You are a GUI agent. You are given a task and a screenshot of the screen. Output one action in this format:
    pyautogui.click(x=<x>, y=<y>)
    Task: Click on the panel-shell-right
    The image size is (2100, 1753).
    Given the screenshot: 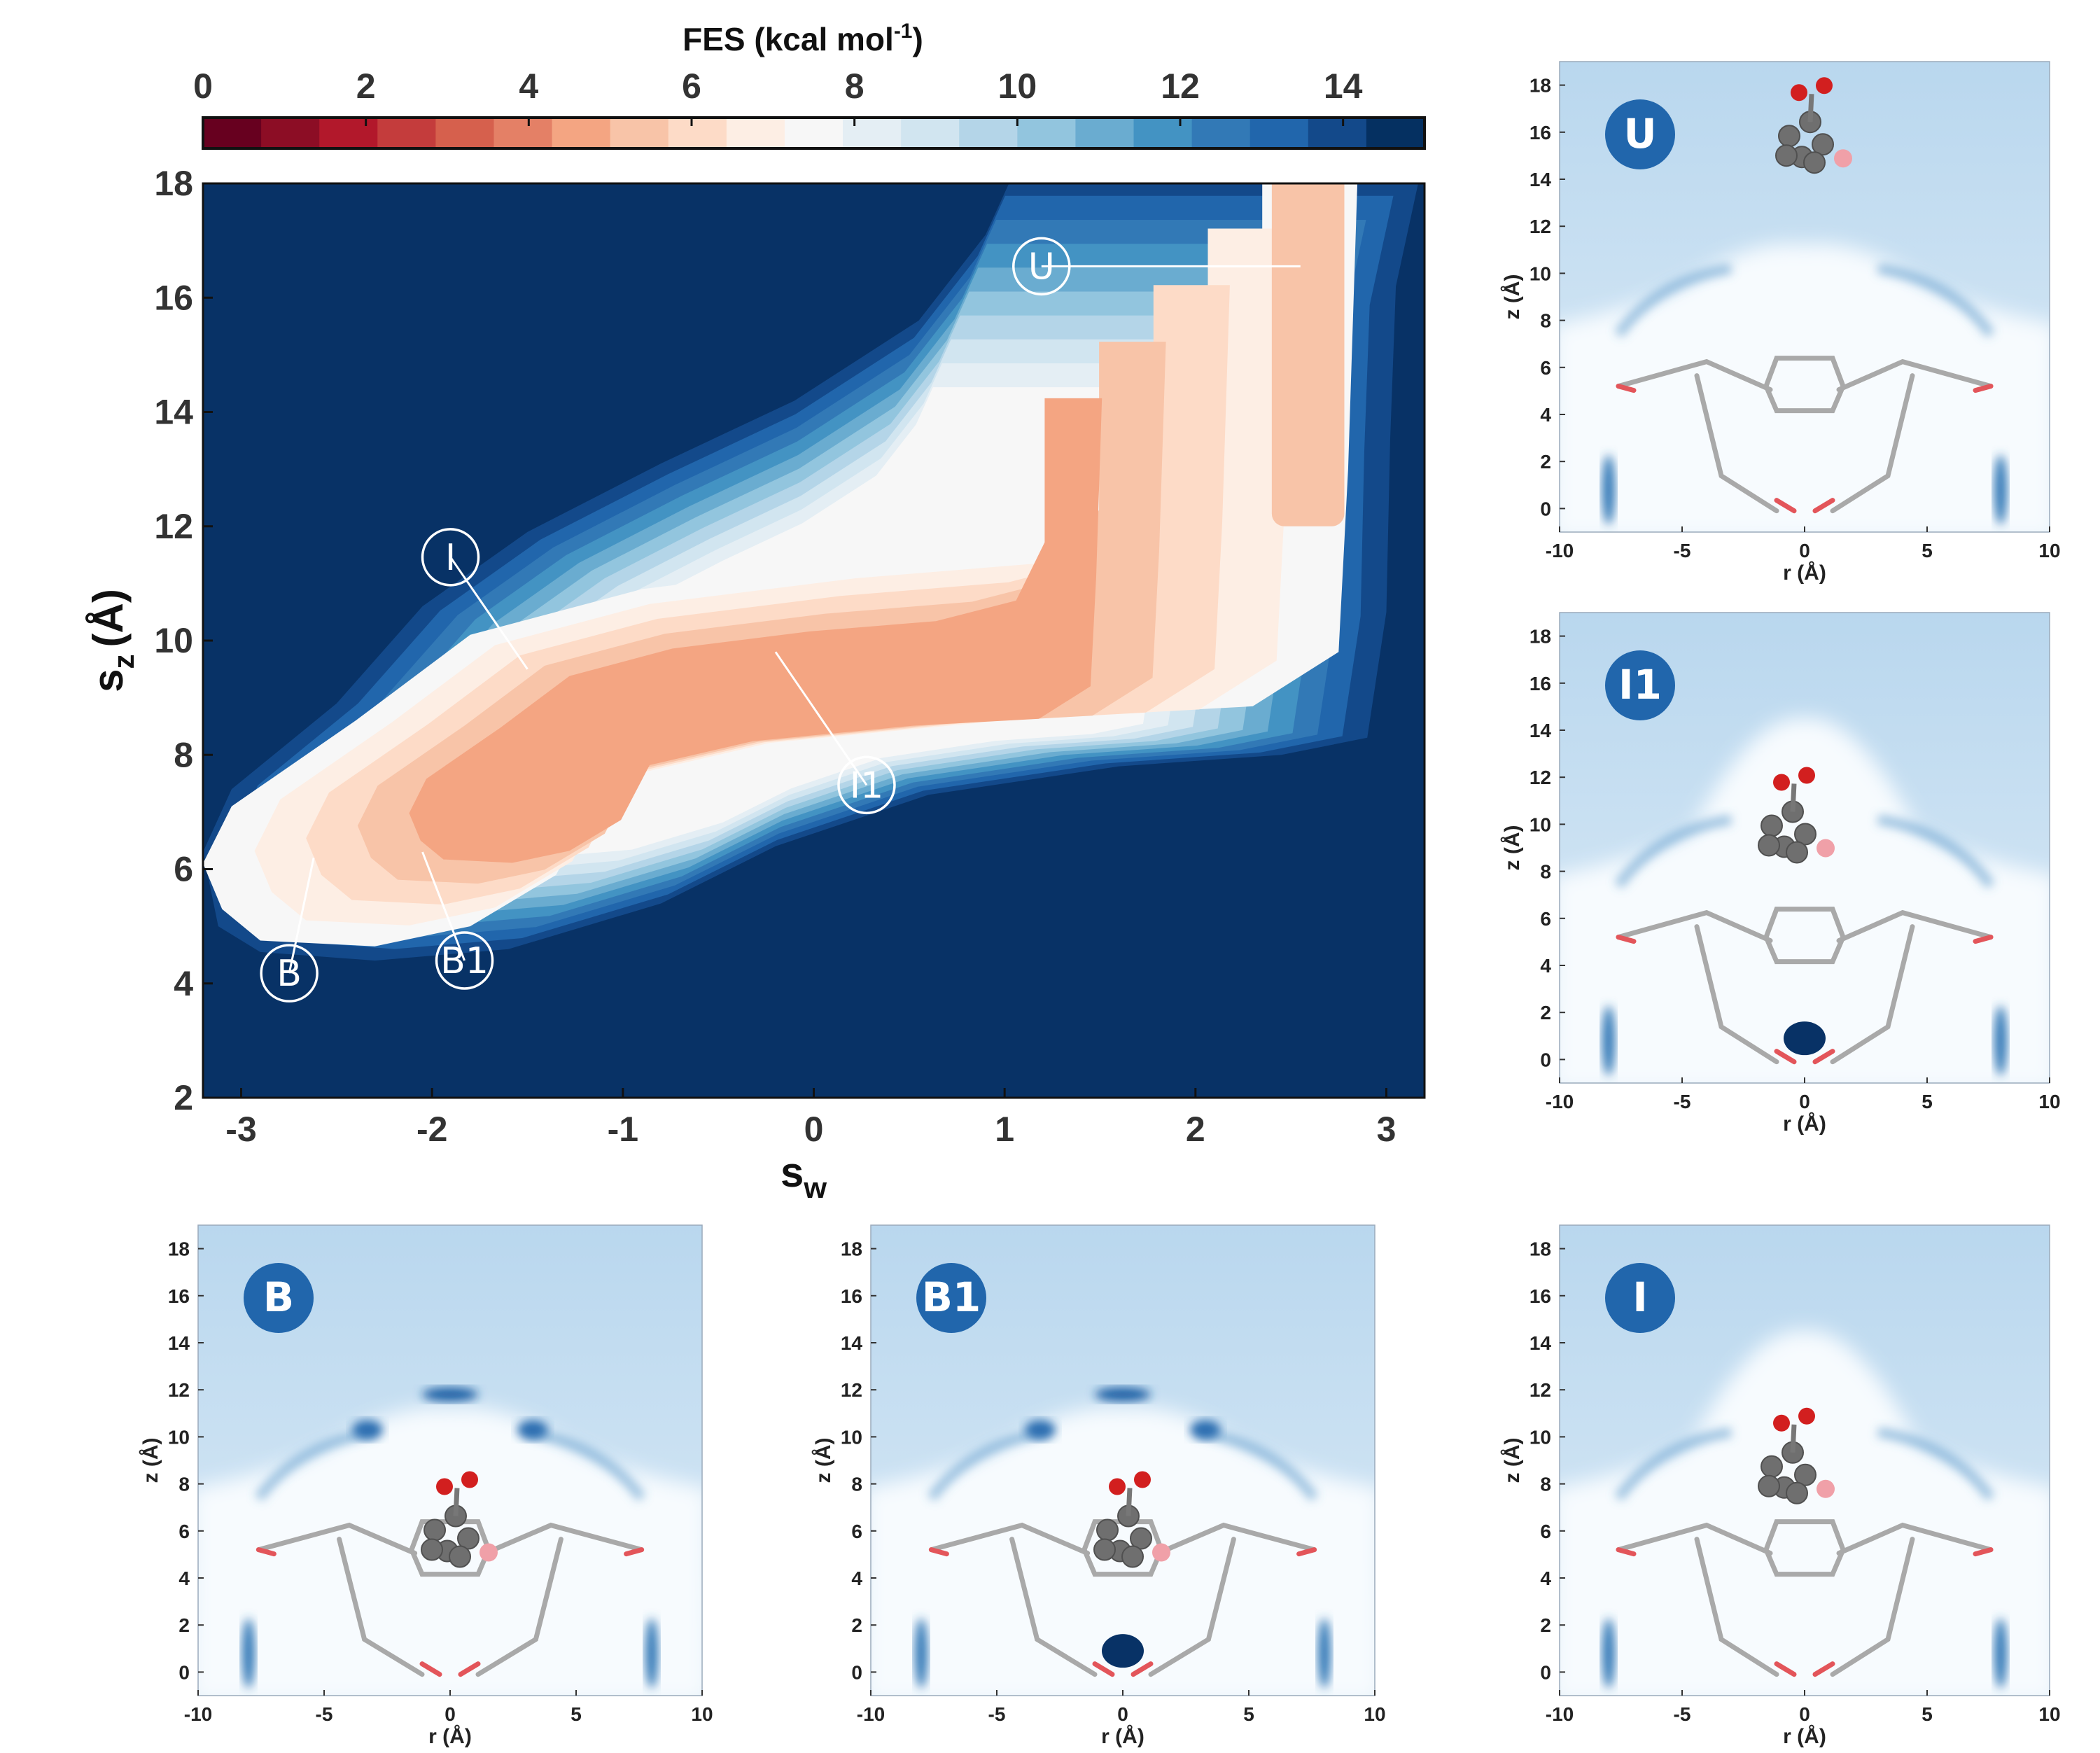 What is the action you would take?
    pyautogui.click(x=1936, y=300)
    